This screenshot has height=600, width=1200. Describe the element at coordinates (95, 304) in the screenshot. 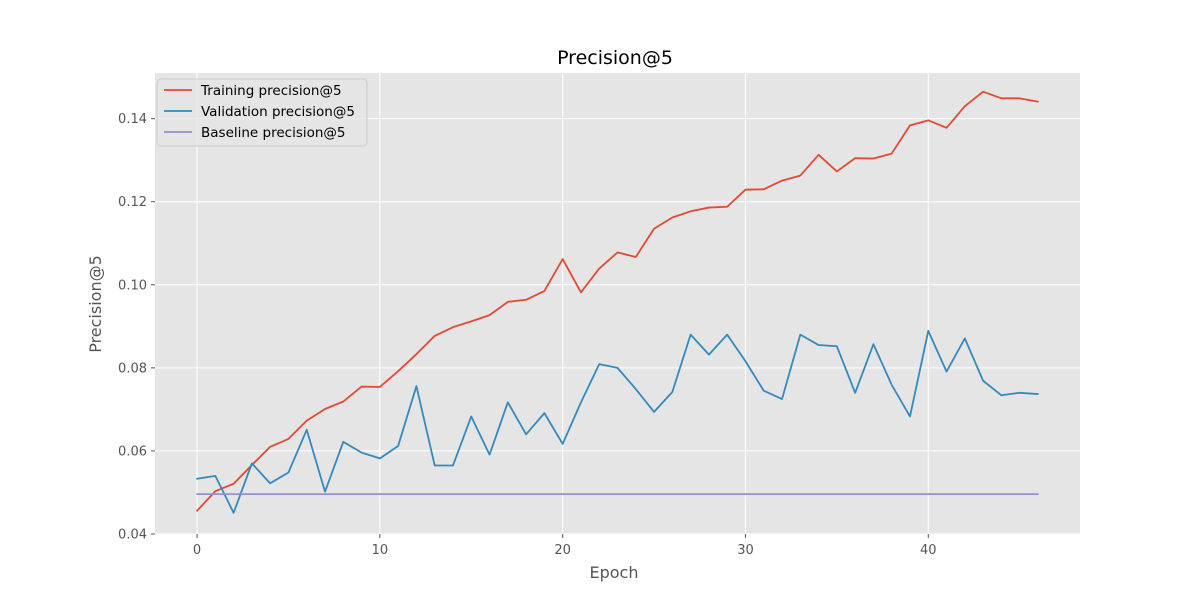

I see `y-axis-label: Precision@5` at that location.